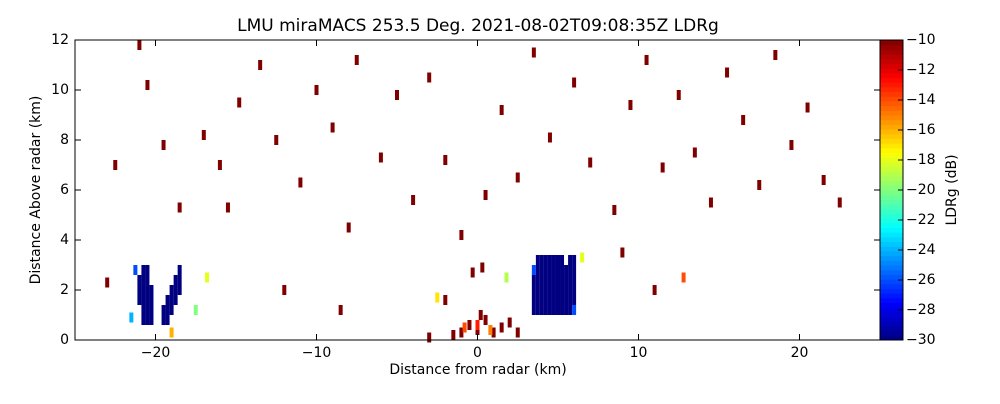 The width and height of the screenshot is (1000, 404). I want to click on colorbar-tick-label: −14, so click(921, 100).